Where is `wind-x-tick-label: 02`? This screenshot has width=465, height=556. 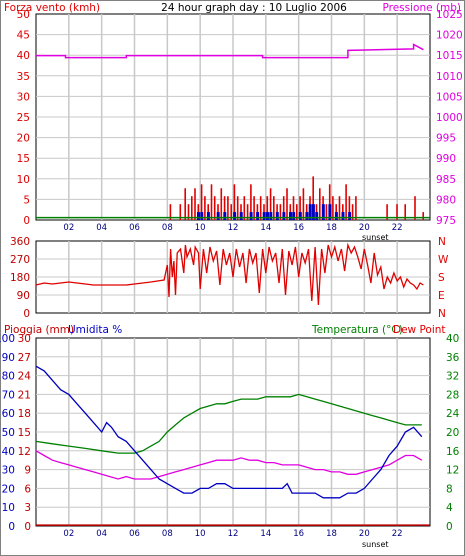 wind-x-tick-label: 02 is located at coordinates (68, 228).